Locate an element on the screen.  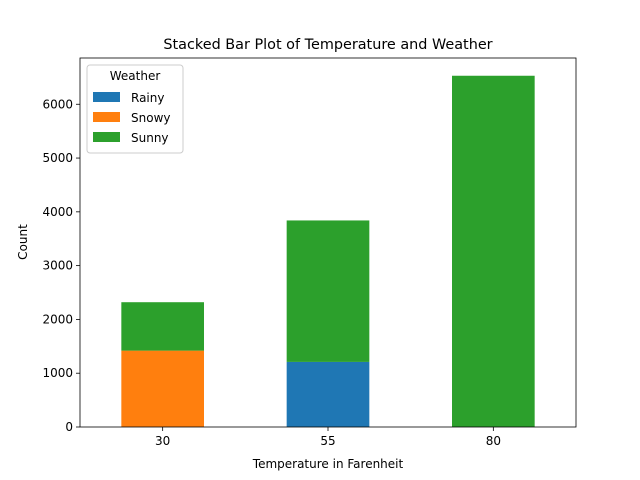
x-tick-label: 80 is located at coordinates (493, 441).